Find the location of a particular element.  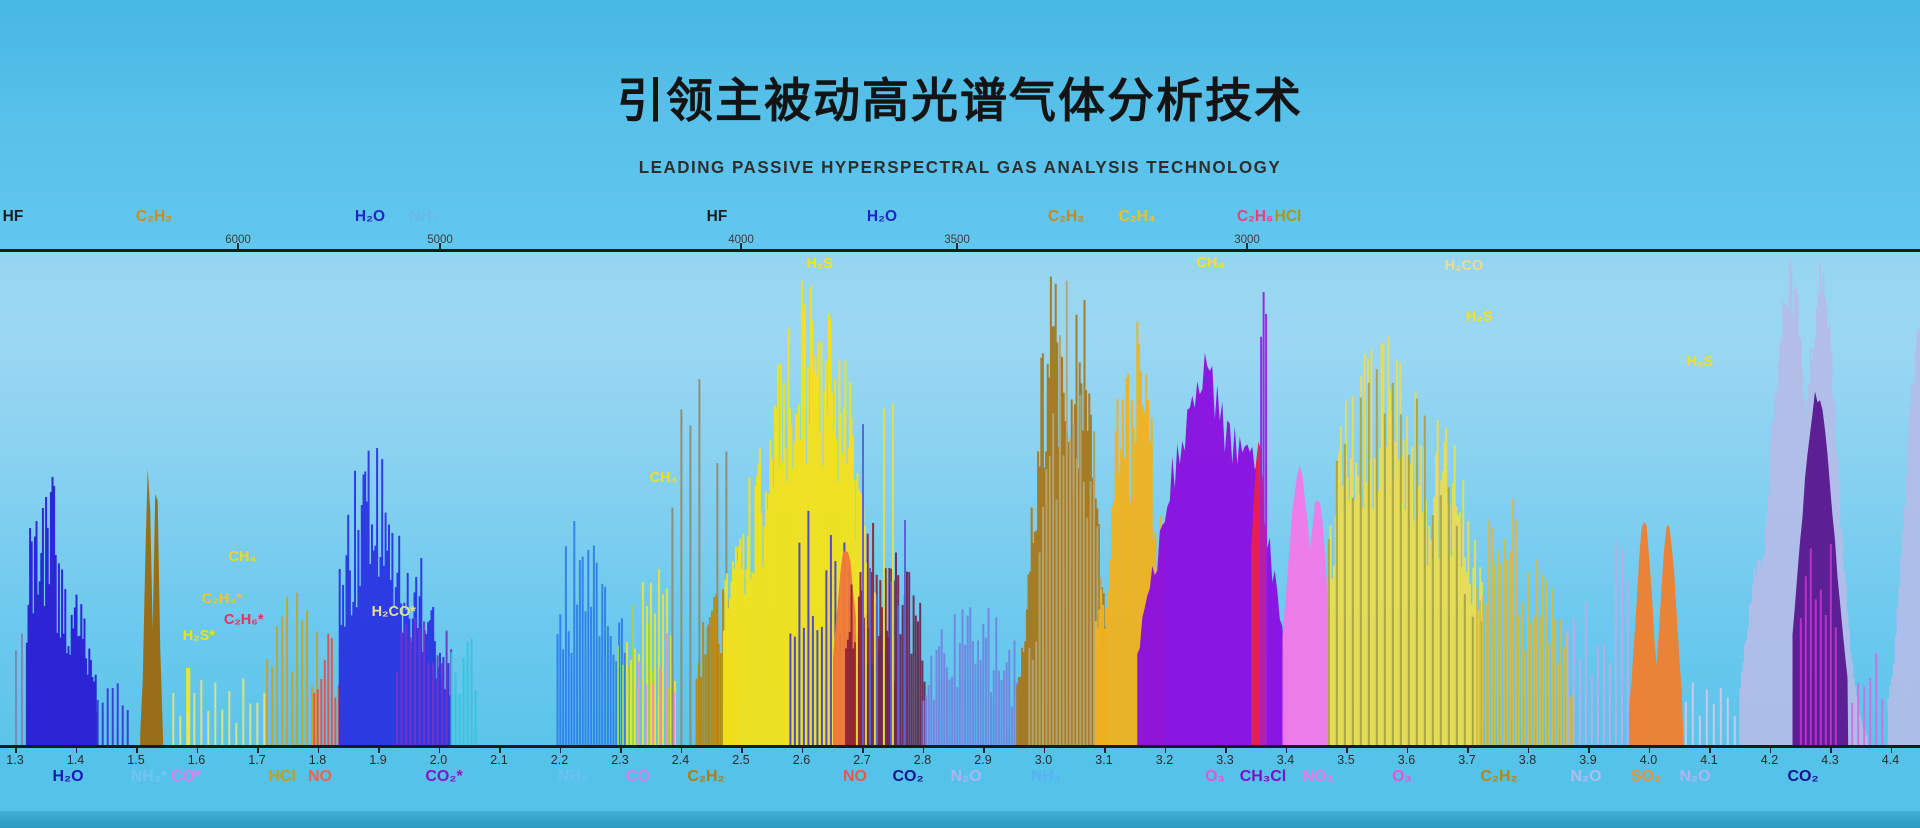

bottom-gas-label-O₂: O₂ is located at coordinates (0, 777).